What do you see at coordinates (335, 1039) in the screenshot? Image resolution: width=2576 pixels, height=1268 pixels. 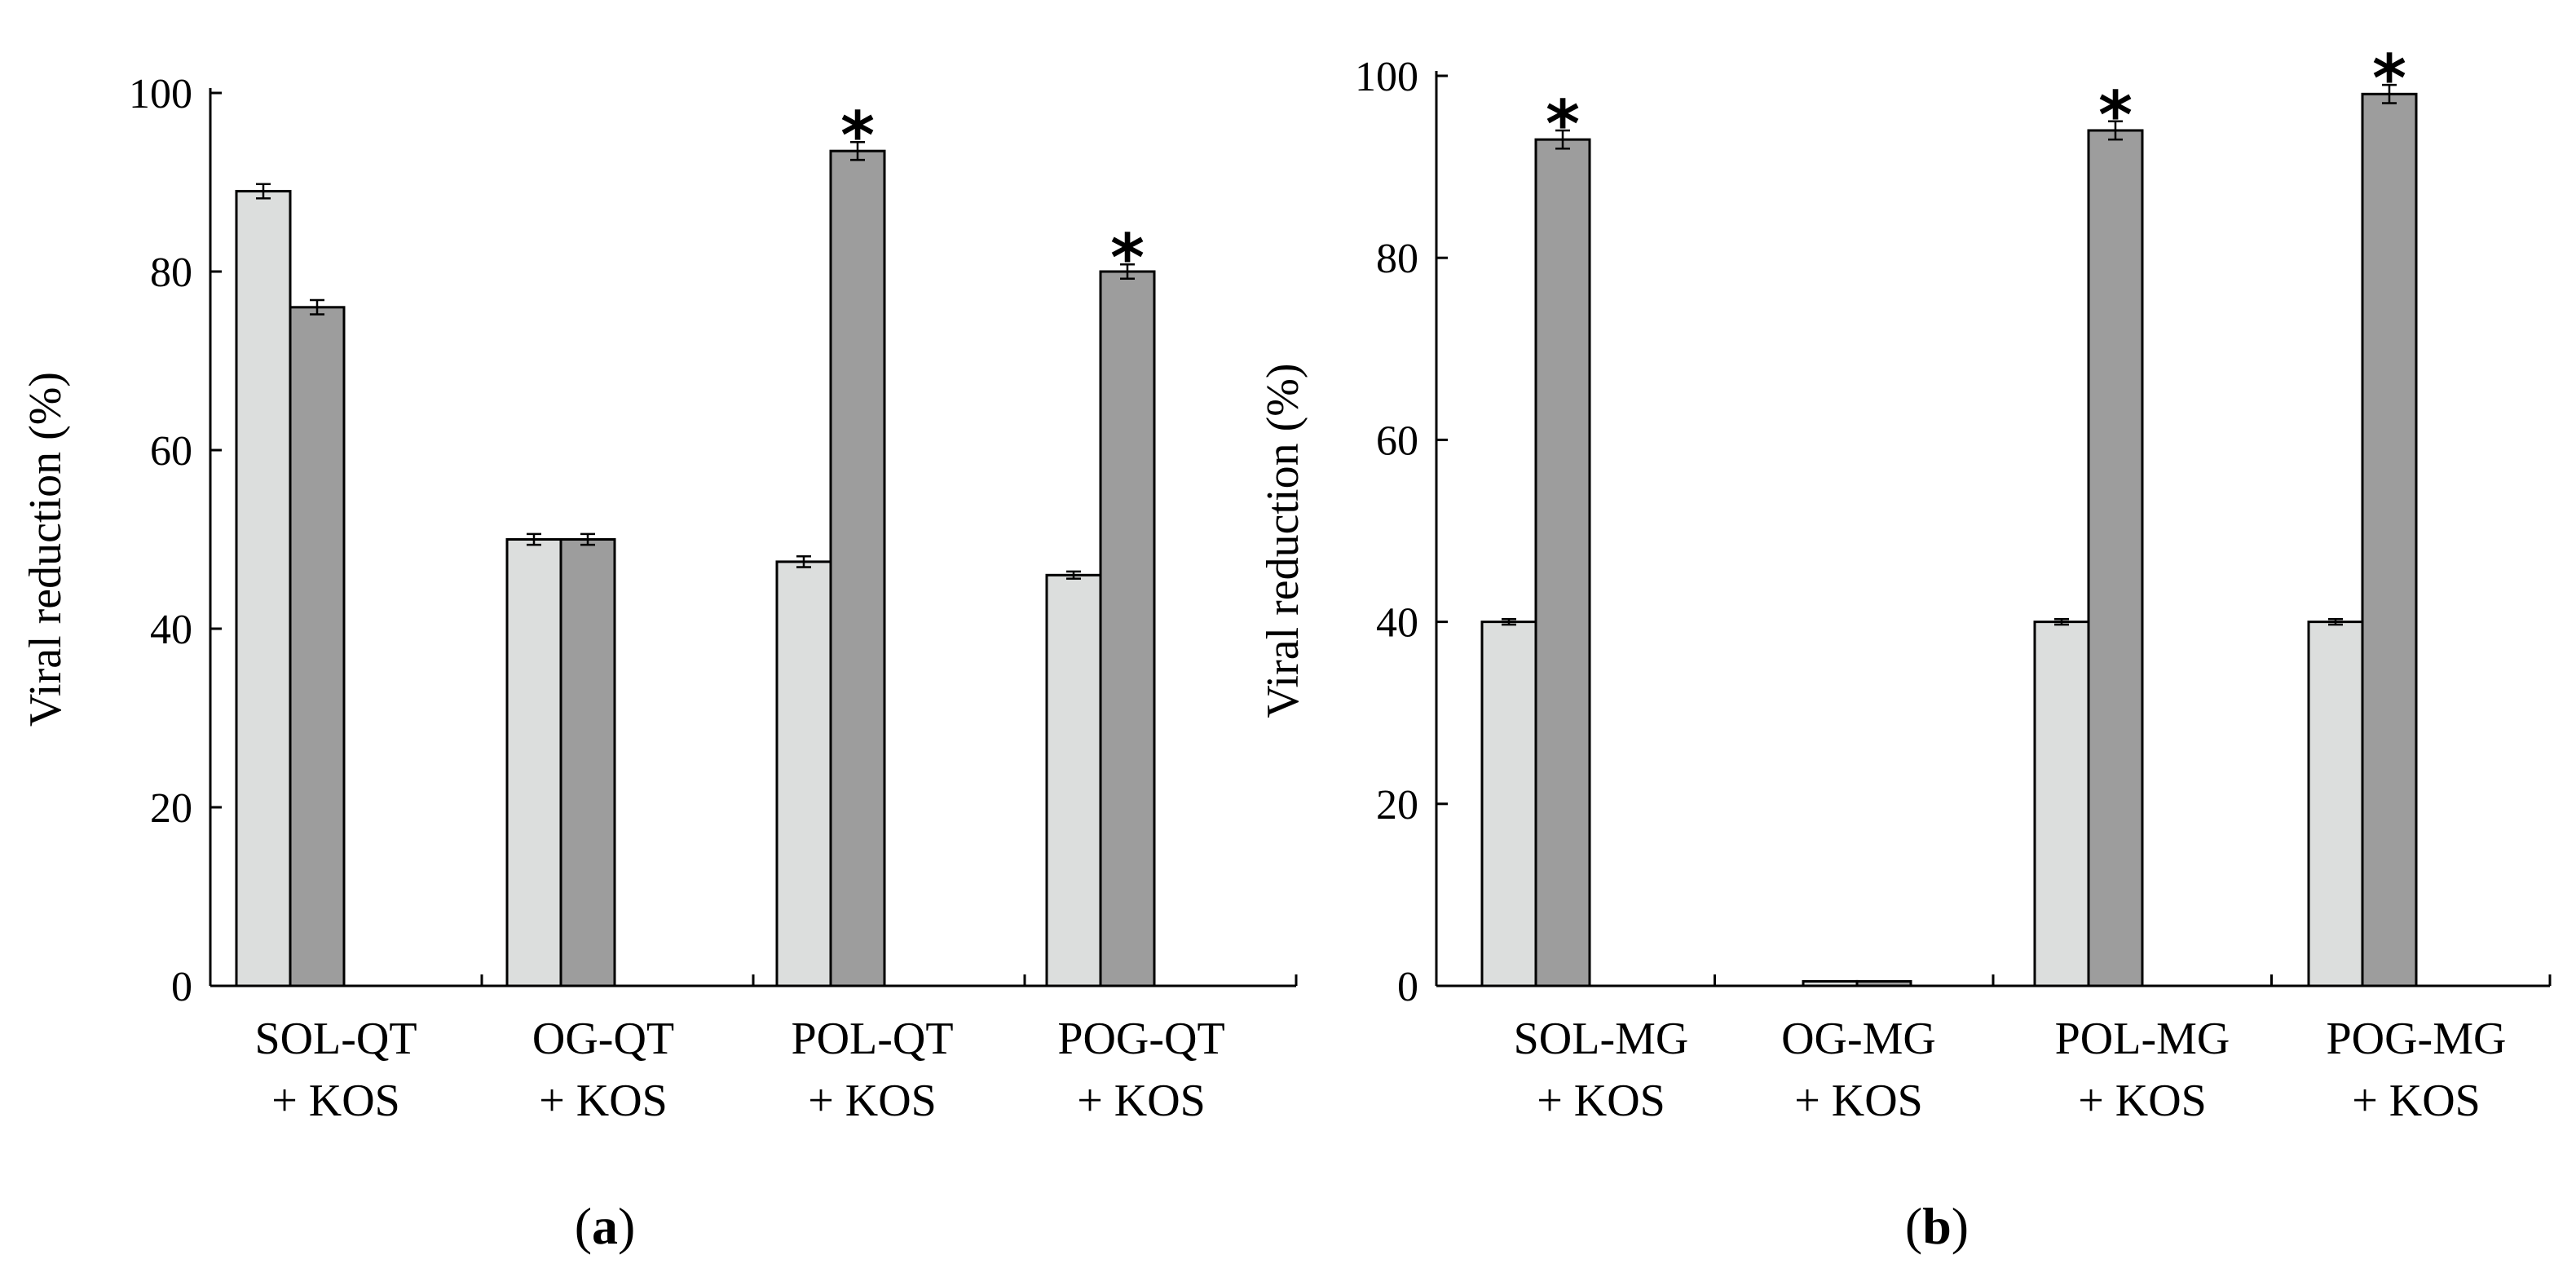 I see `category-label: SOL-QT` at bounding box center [335, 1039].